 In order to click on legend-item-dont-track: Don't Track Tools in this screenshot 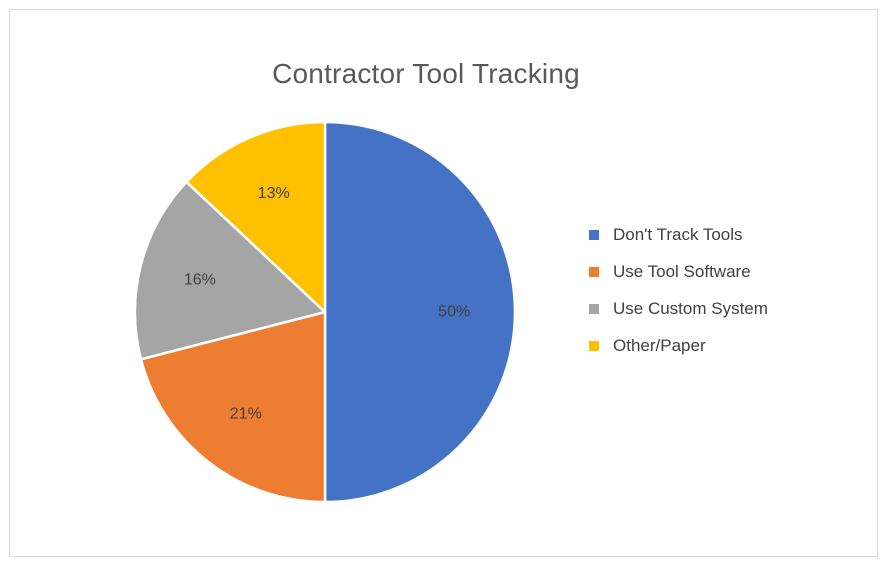, I will do `click(719, 234)`.